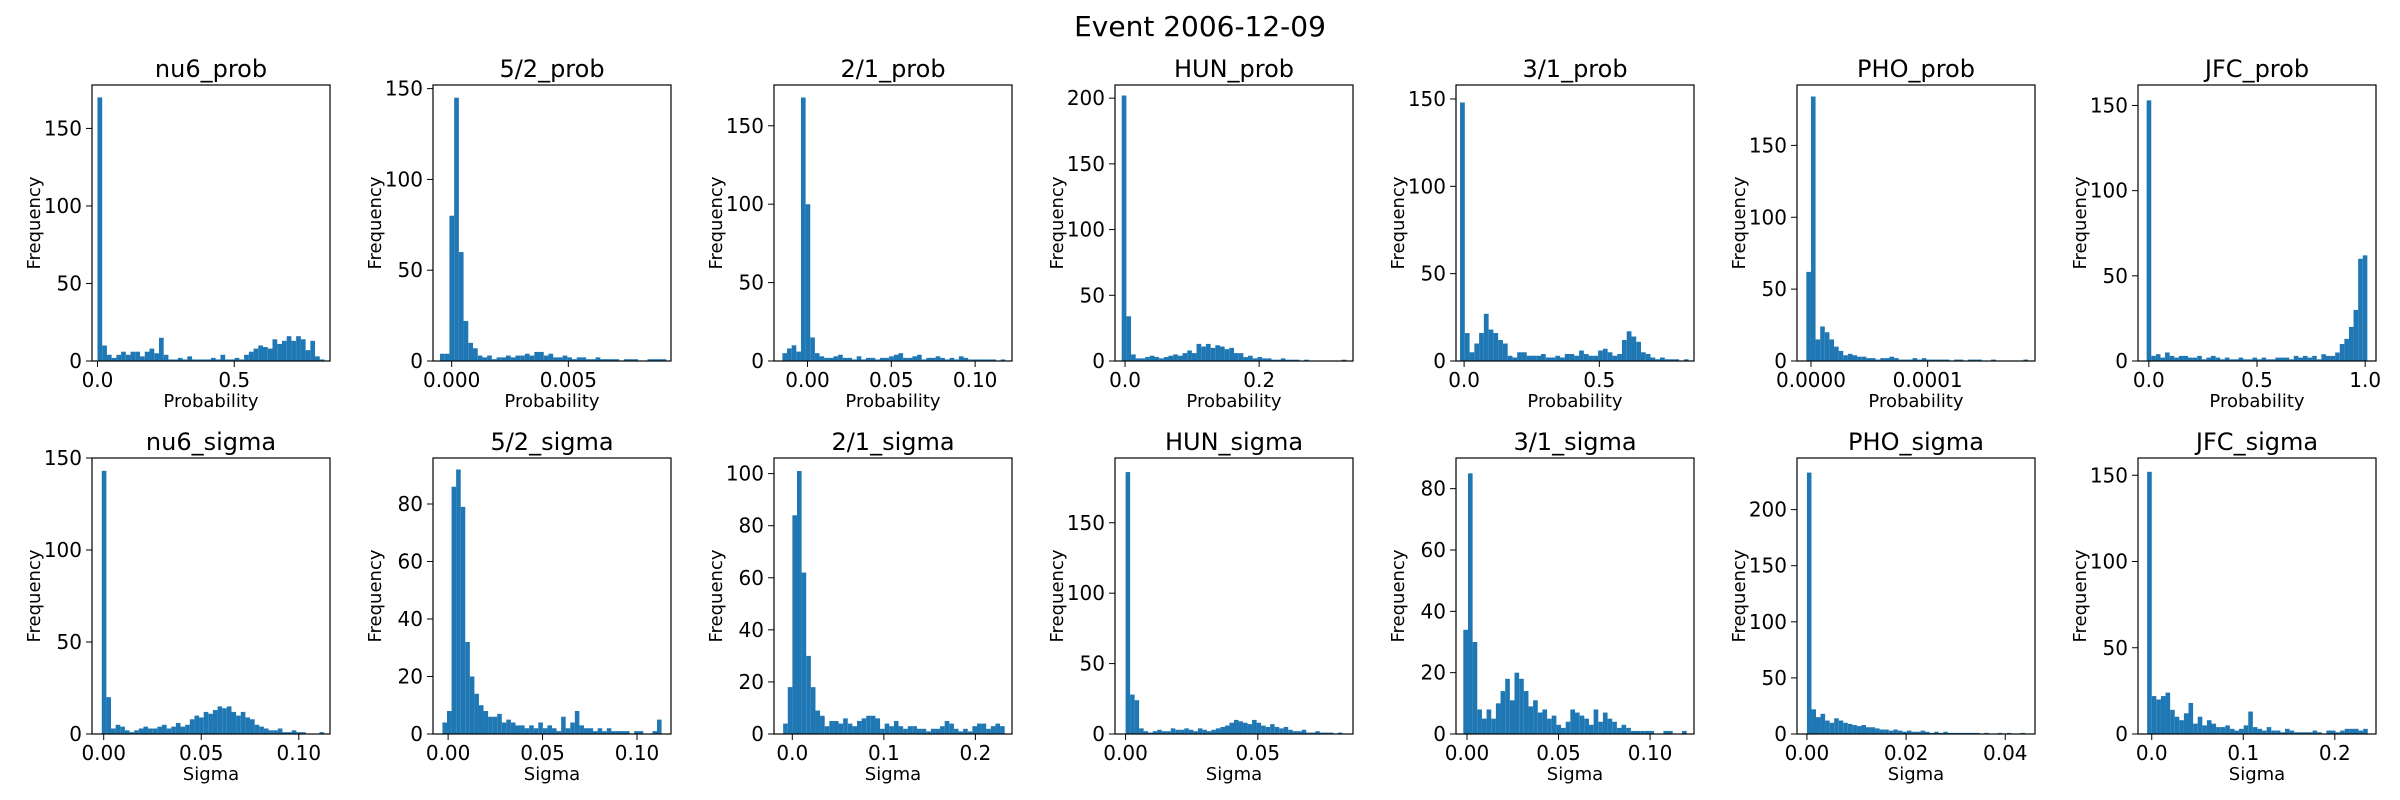 This screenshot has height=800, width=2400. I want to click on subplot-title: 2/1_sigma, so click(892, 442).